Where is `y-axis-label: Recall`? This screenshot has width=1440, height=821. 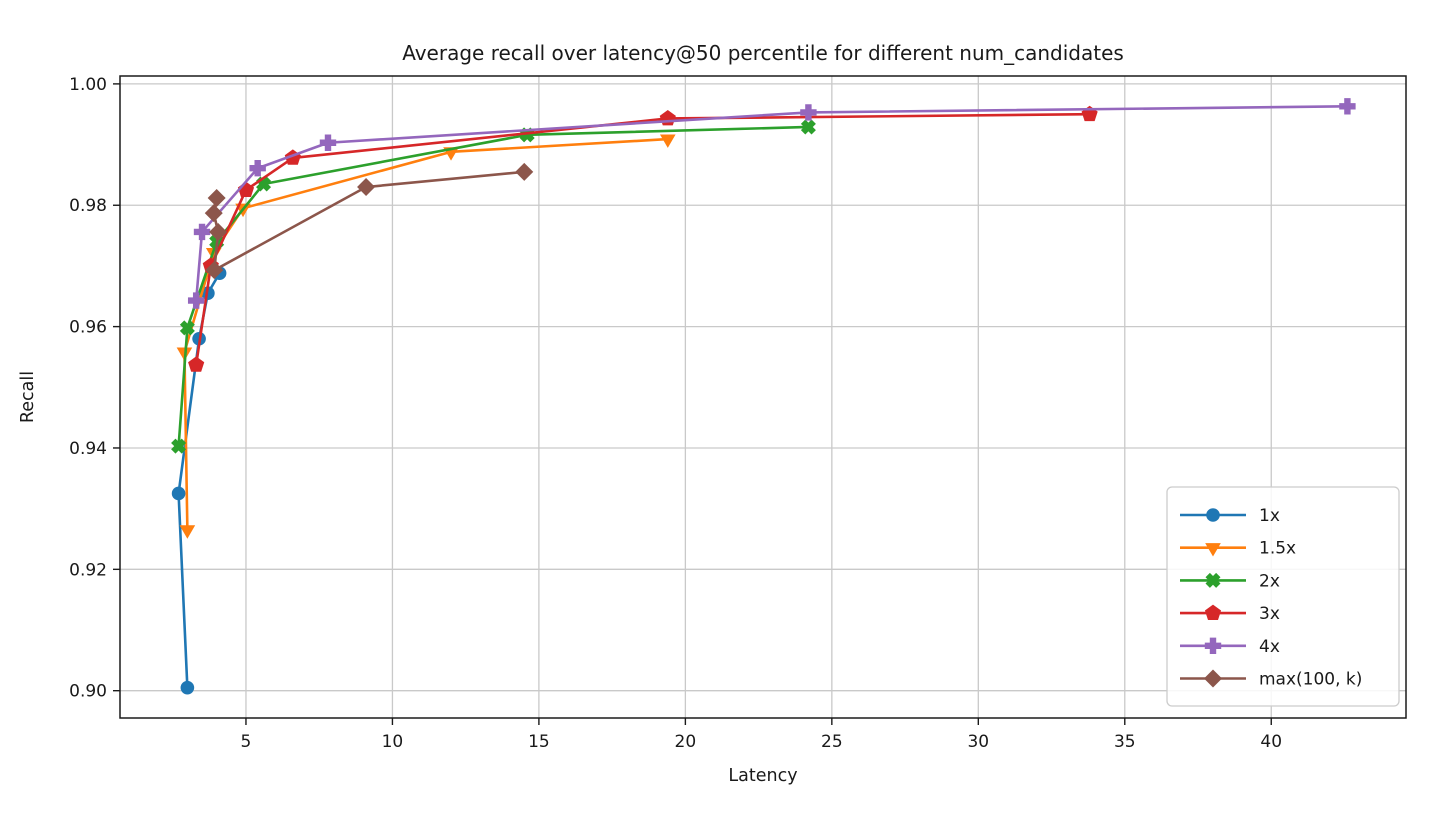 y-axis-label: Recall is located at coordinates (28, 397).